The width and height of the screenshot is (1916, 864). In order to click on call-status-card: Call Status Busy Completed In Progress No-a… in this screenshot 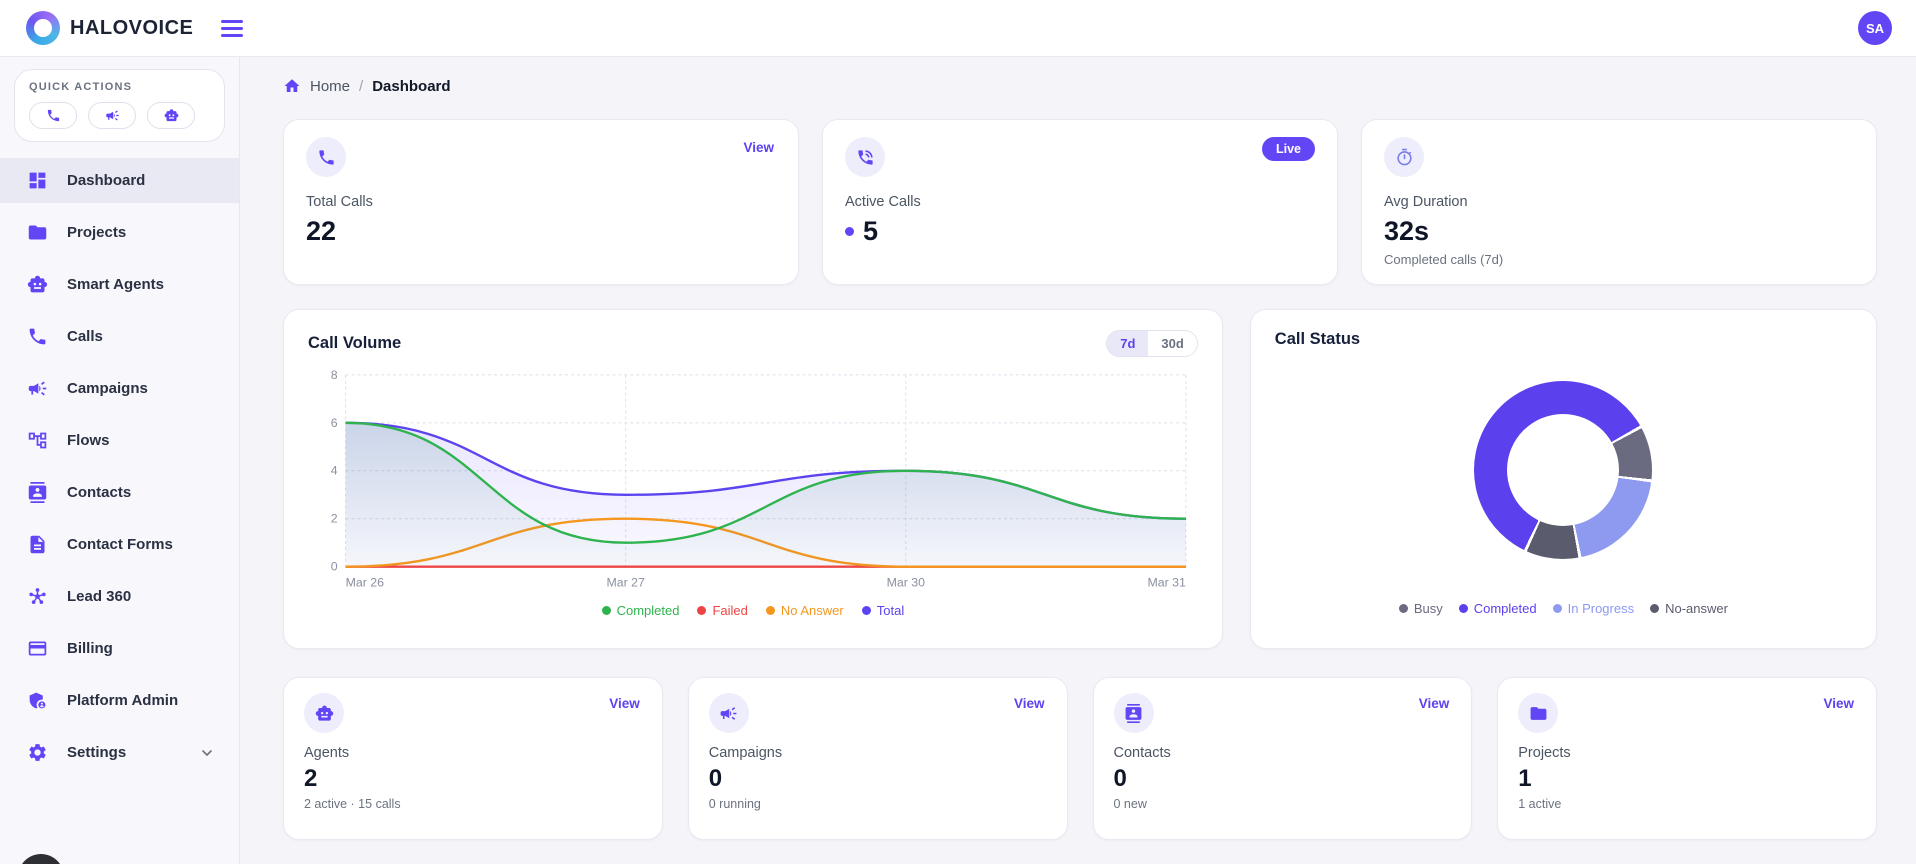, I will do `click(1563, 479)`.